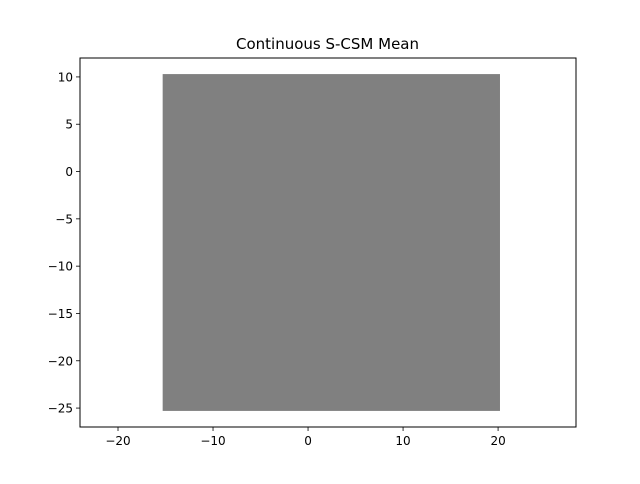  Describe the element at coordinates (60, 314) in the screenshot. I see `y-tick-label: −15` at that location.